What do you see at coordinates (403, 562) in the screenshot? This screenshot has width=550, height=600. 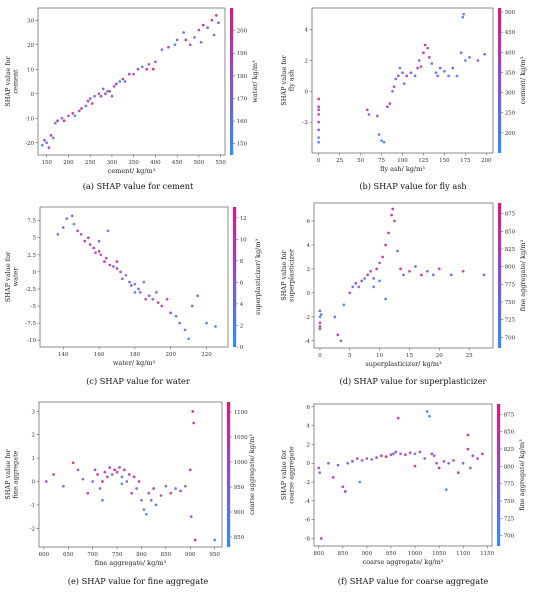 I see `chart-6-xlabel: coarse aggregate/ kg/m³` at bounding box center [403, 562].